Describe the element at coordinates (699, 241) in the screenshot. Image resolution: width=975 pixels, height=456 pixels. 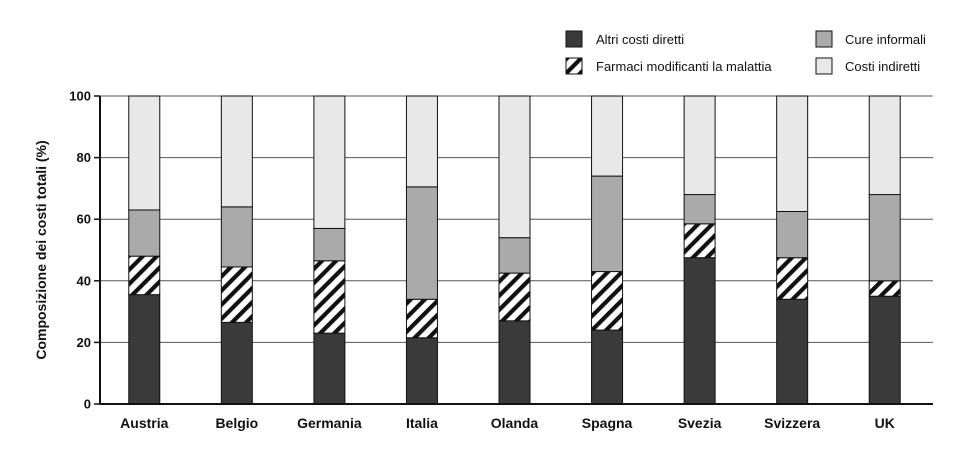
I see `bar-svezia-farmaci` at that location.